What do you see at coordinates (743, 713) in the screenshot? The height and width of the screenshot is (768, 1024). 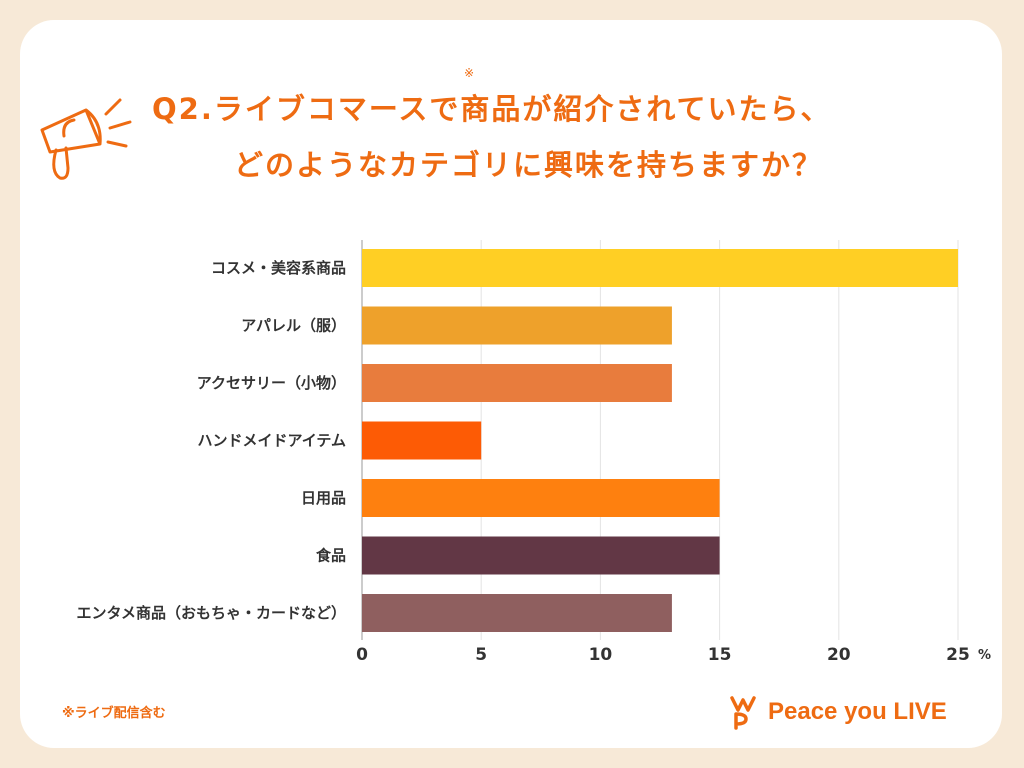 I see `peace-you-live-logo-icon` at bounding box center [743, 713].